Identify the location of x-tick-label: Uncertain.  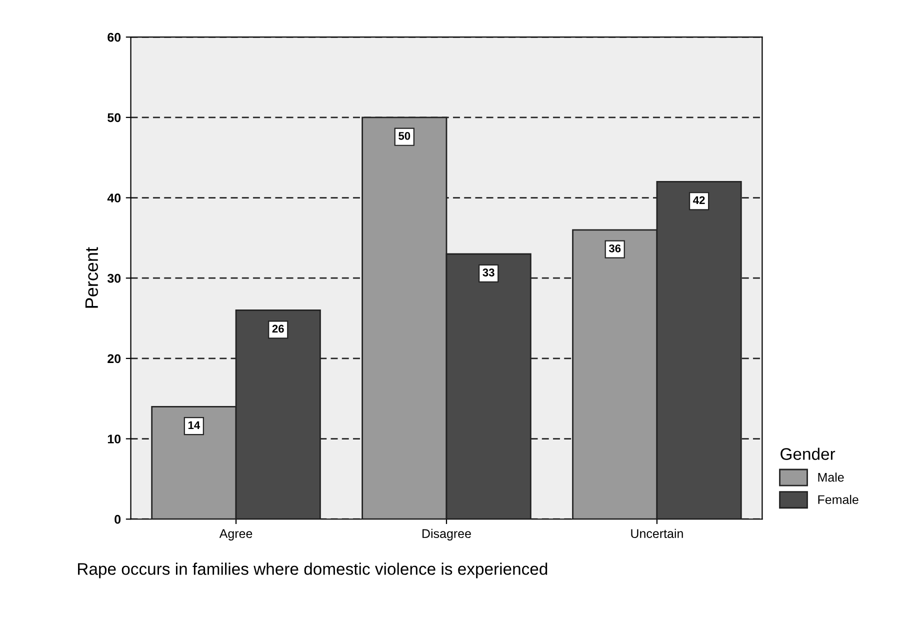
(657, 533).